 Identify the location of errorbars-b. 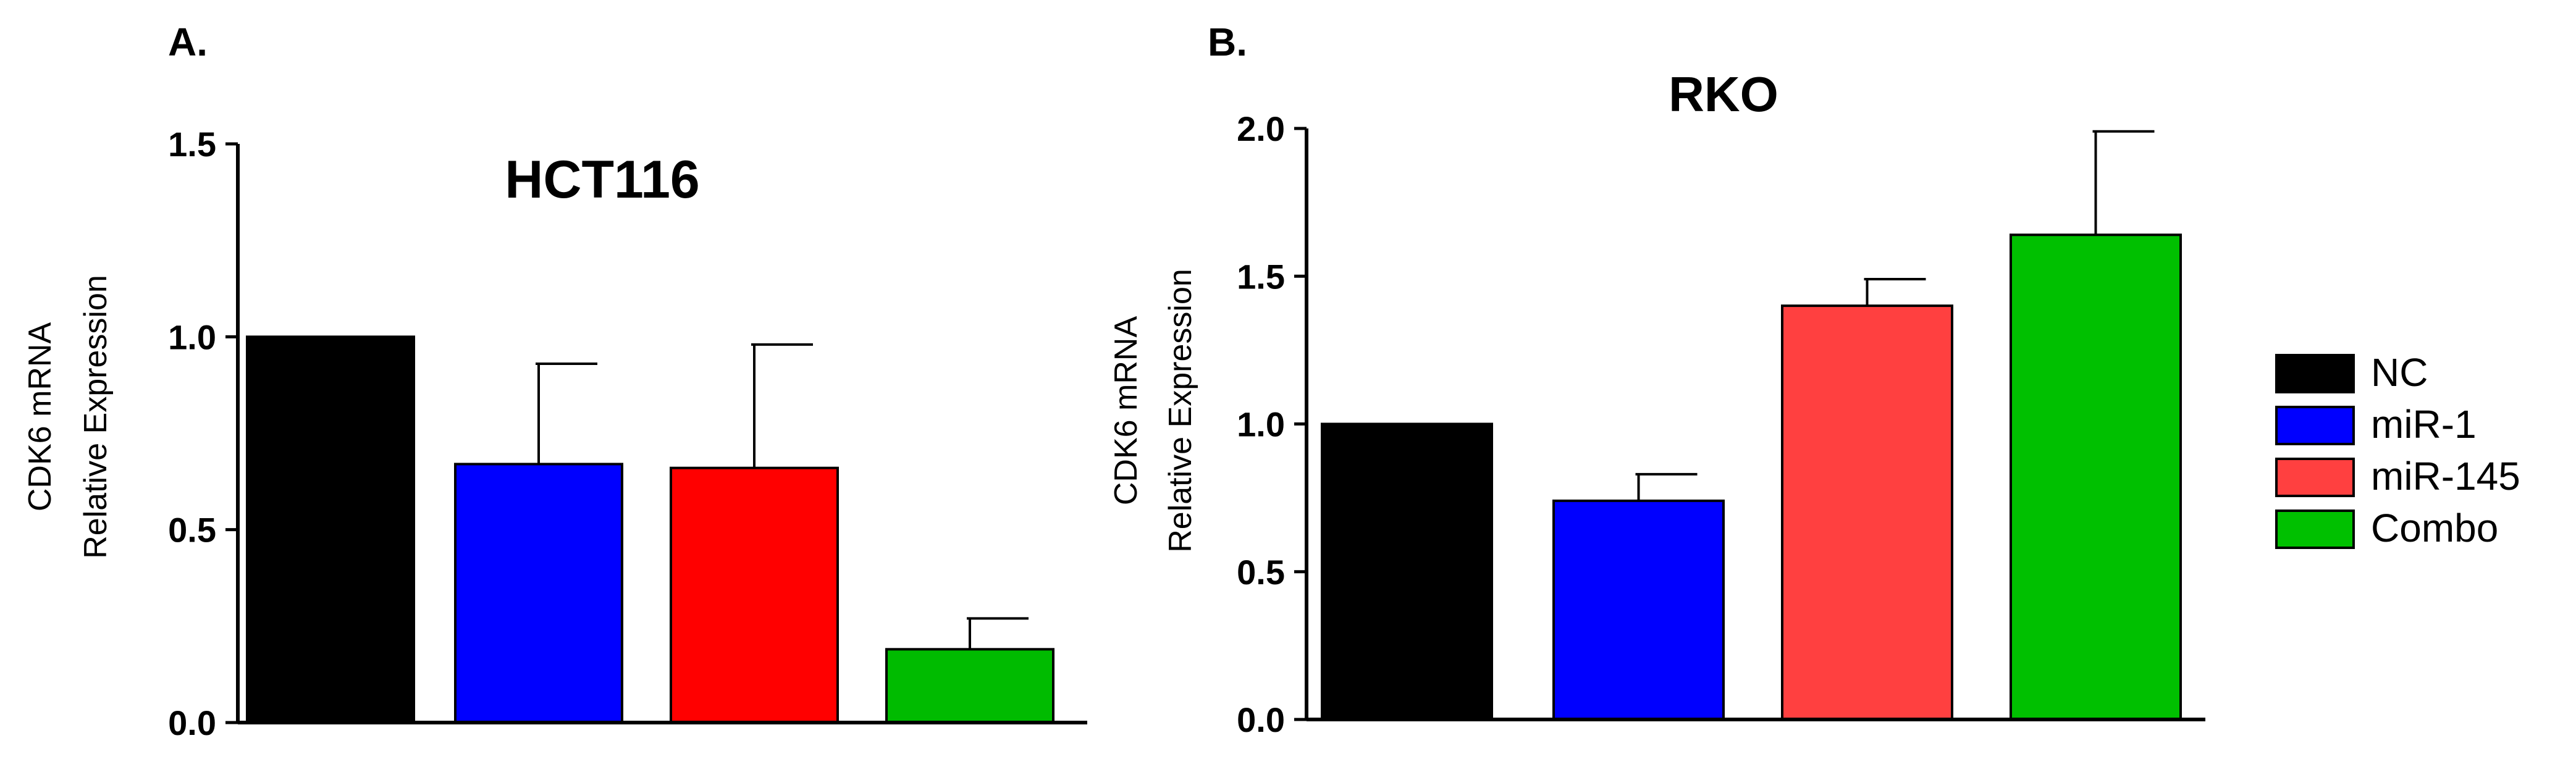
(1895, 315).